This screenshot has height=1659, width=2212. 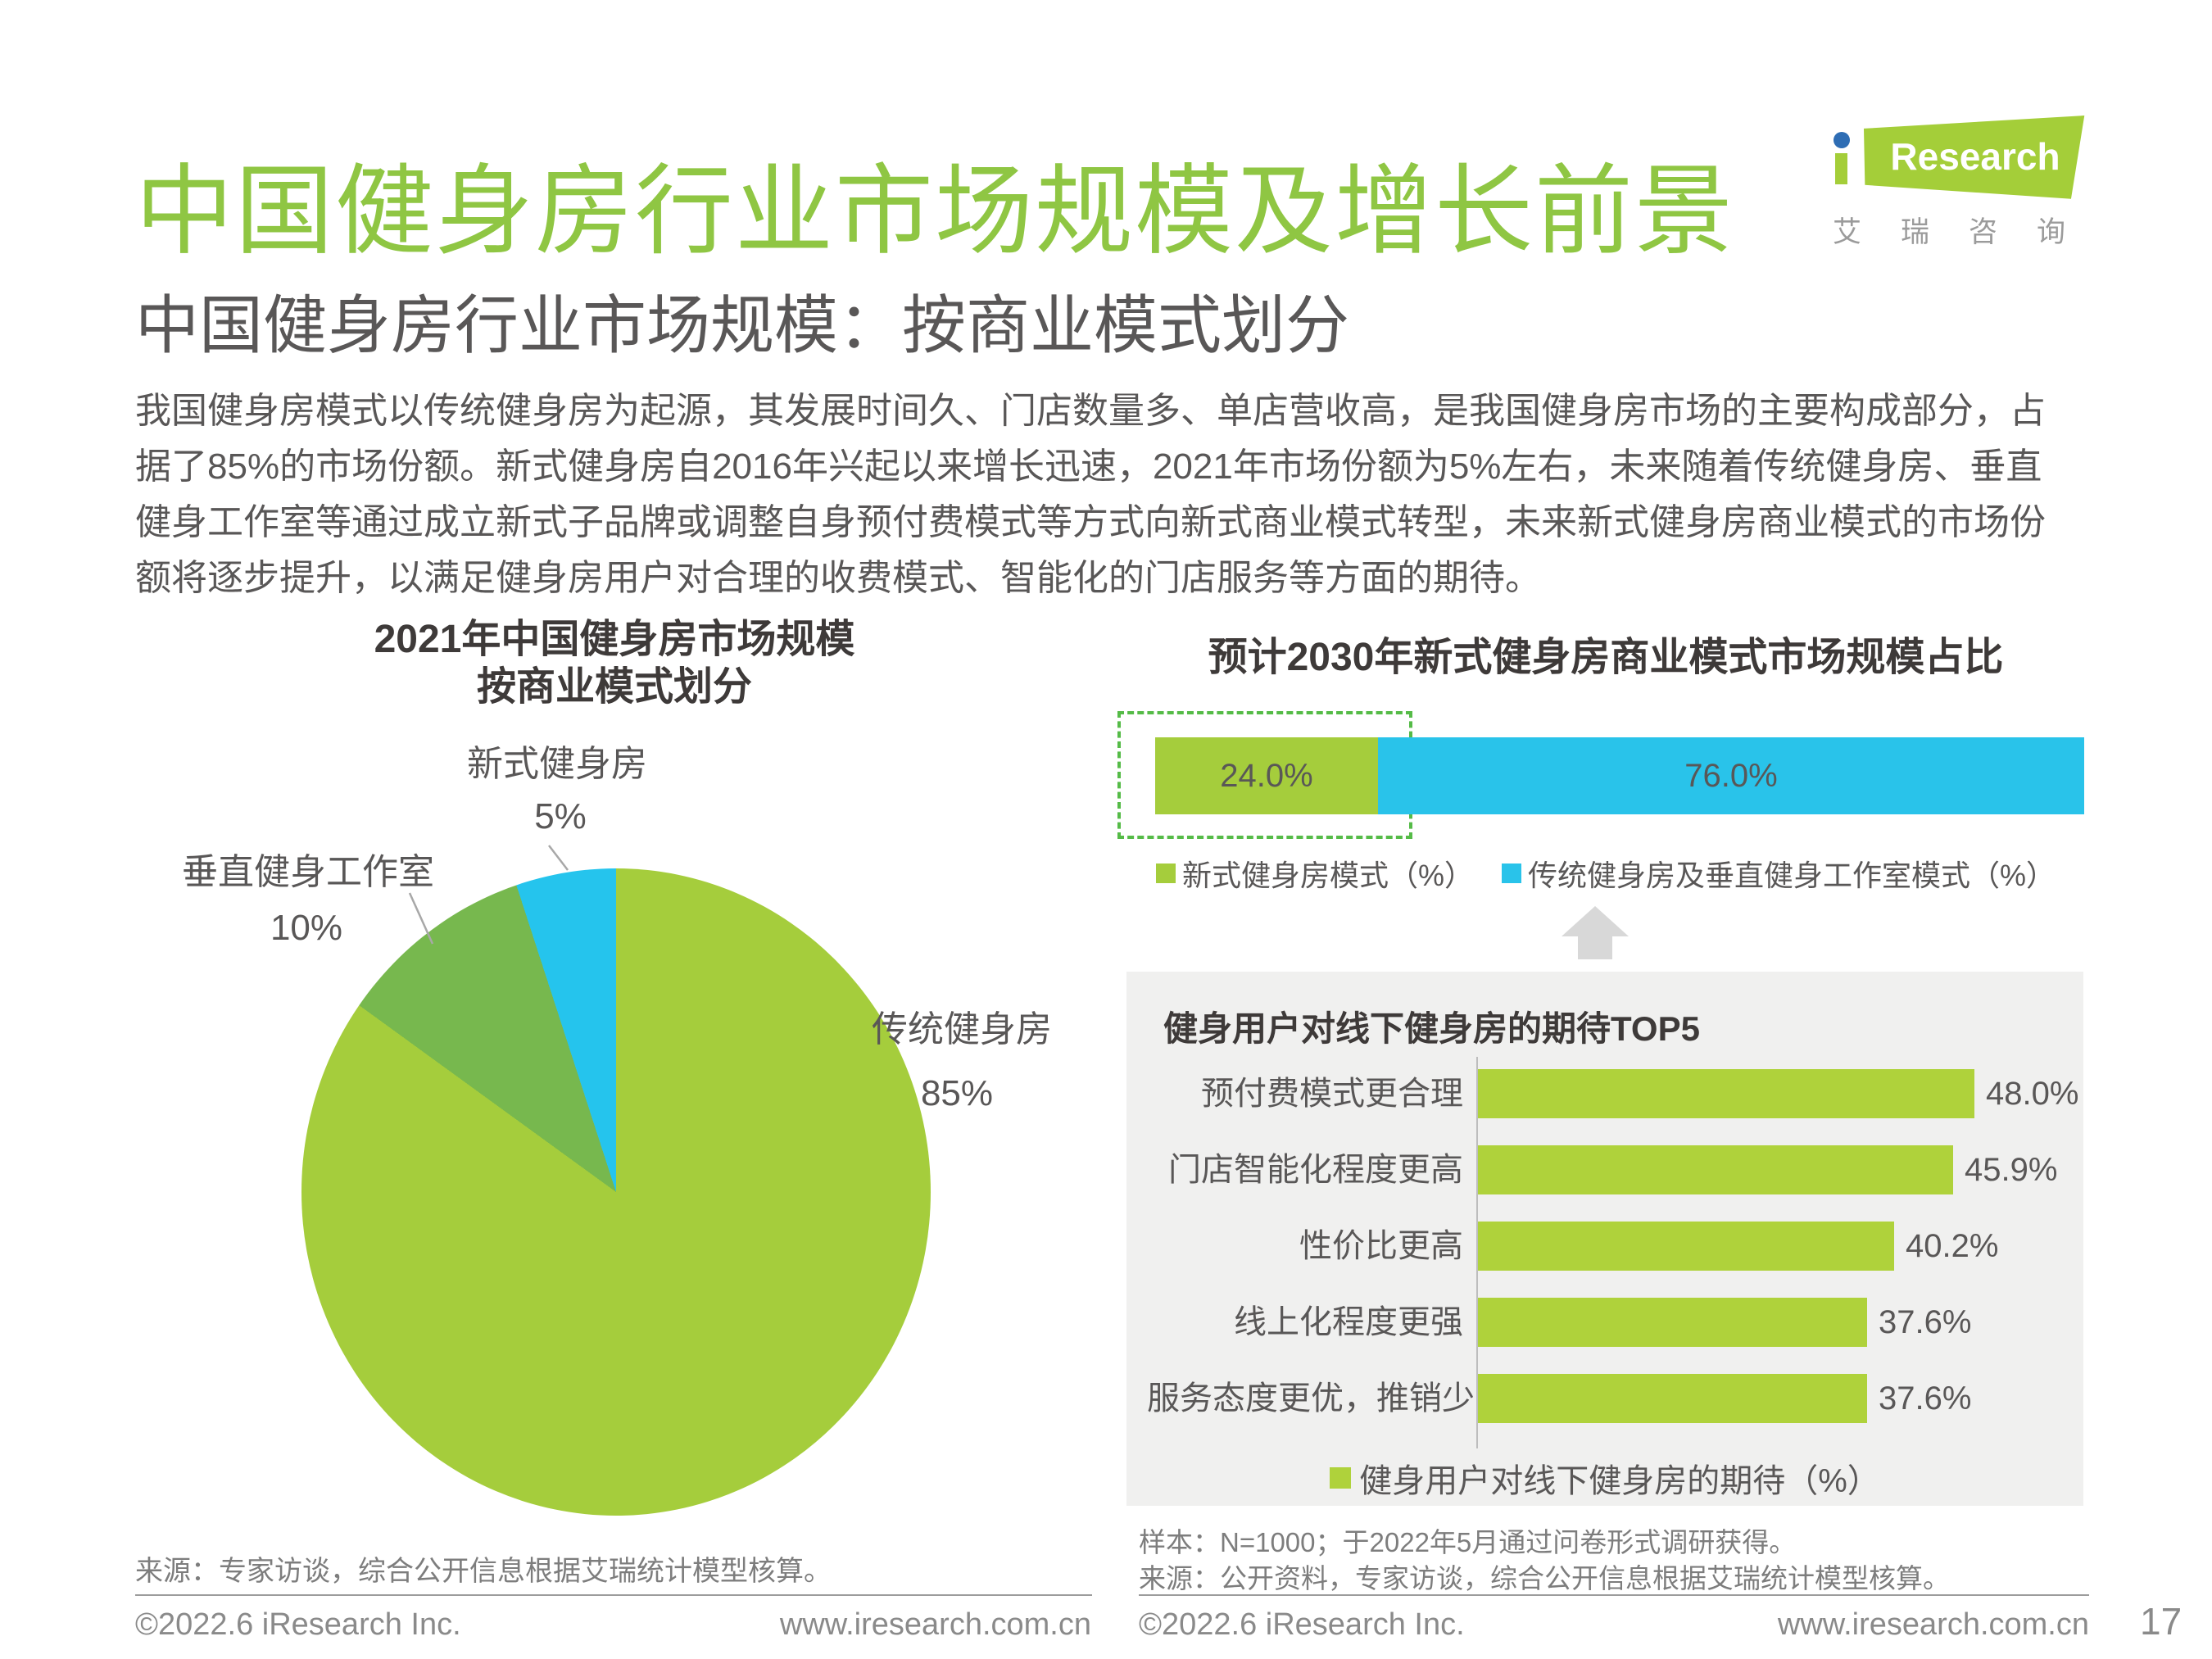 I want to click on legend-swatch-top5-icon, so click(x=1341, y=1478).